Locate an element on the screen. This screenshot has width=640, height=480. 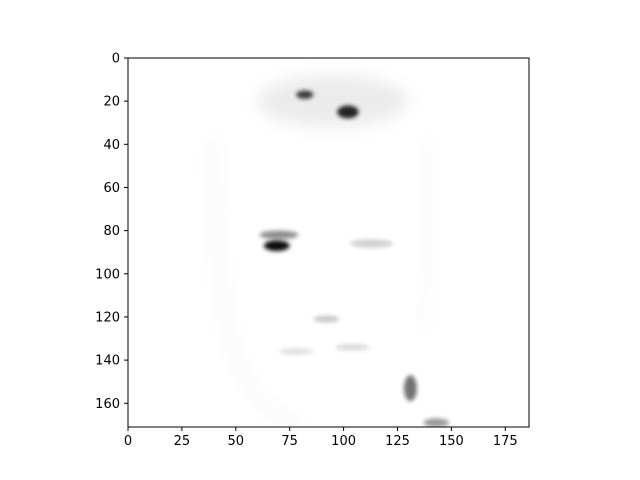
heatmap-feature-chin-right-dark is located at coordinates (410, 388).